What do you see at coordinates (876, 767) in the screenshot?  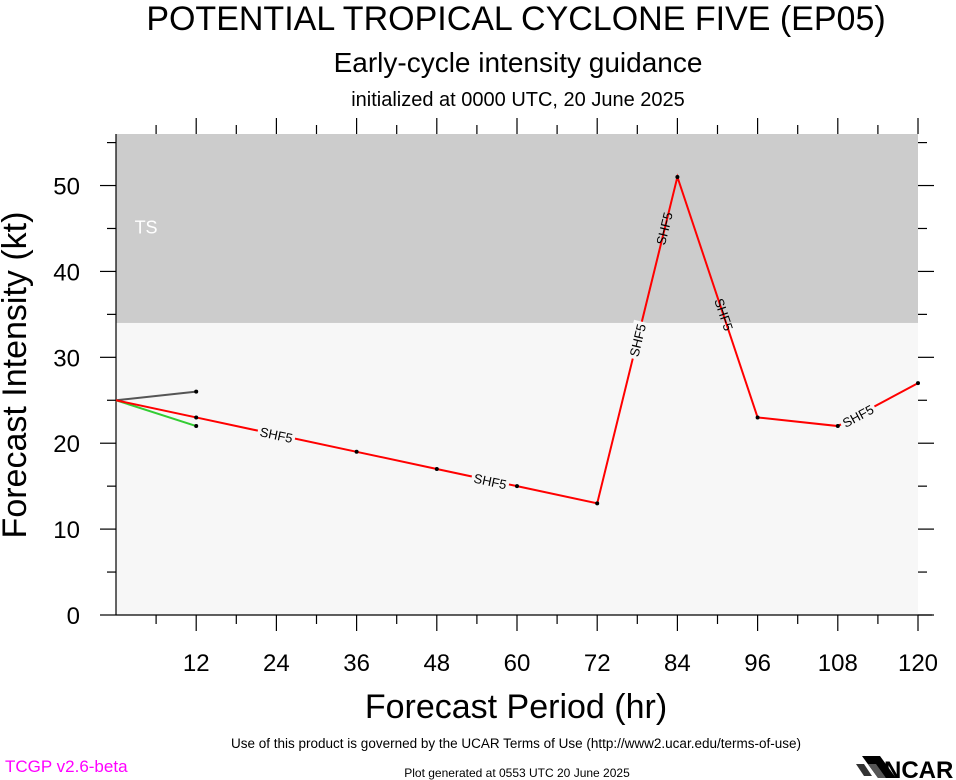 I see `ncar-logo-mark` at bounding box center [876, 767].